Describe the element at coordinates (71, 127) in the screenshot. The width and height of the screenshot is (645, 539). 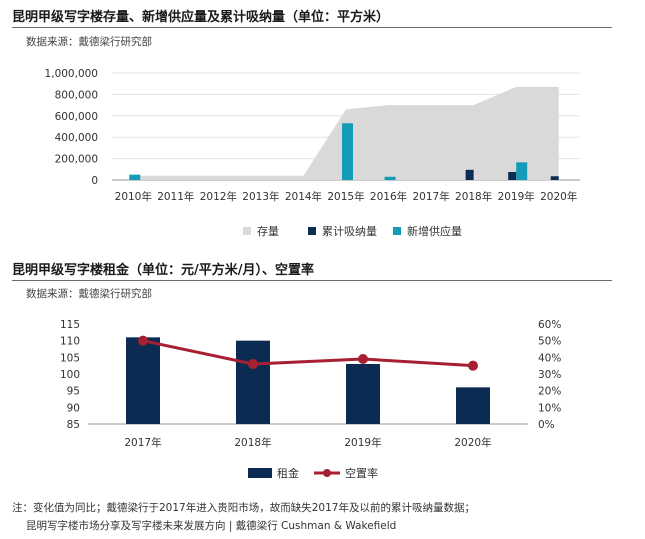
I see `chart1-y-tick-labels: 0 200,000 400,000 600,000 800,000 1,000,000` at that location.